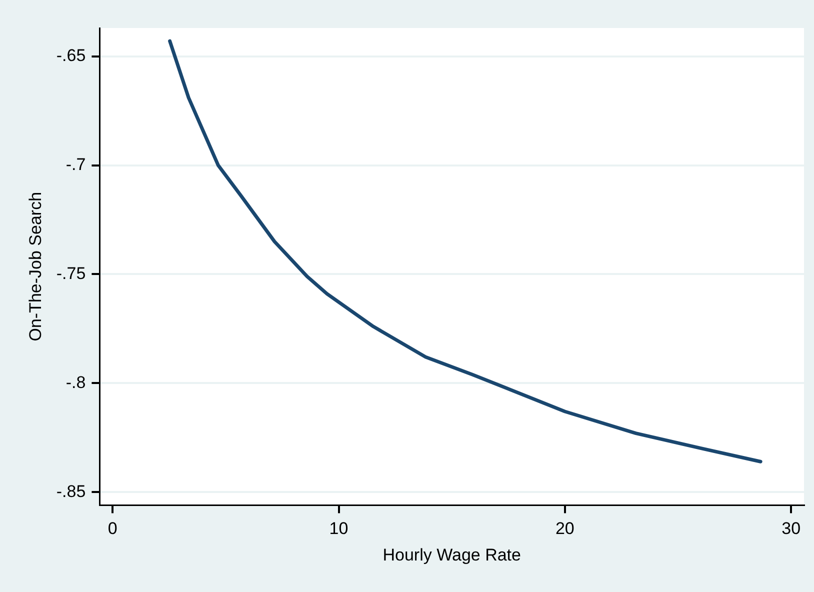 The image size is (814, 592). What do you see at coordinates (451, 554) in the screenshot?
I see `x-axis-title: Hourly Wage Rate` at bounding box center [451, 554].